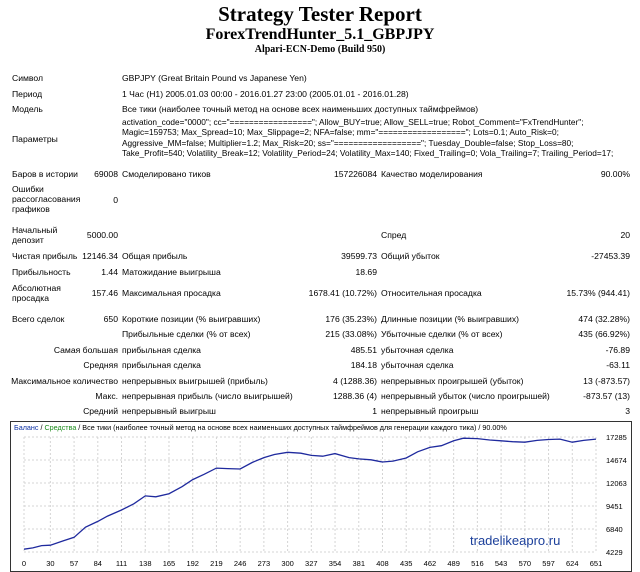  I want to click on trades-value: 650, so click(110, 319).